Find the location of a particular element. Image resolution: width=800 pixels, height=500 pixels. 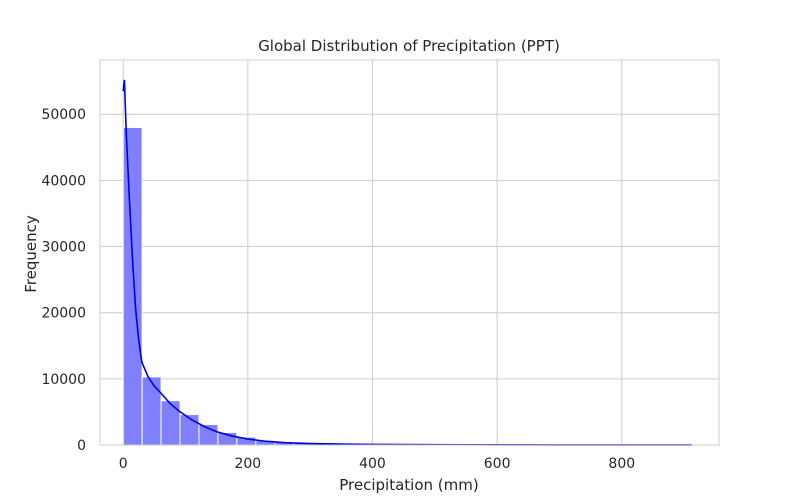

x-tick-label: 400 is located at coordinates (372, 464).